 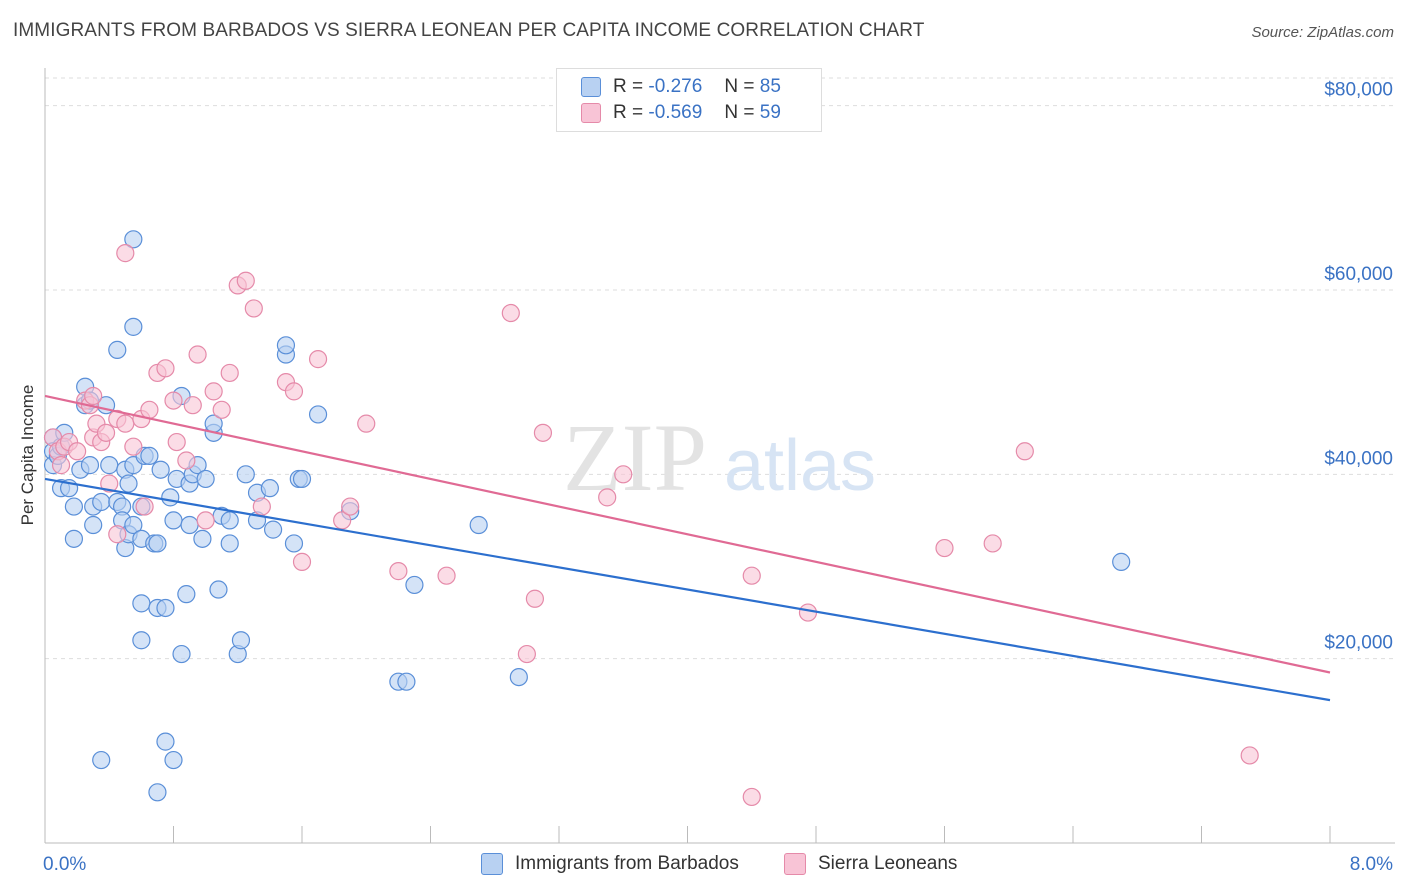 I want to click on legend-row-barbados: R = -0.276 N = 85, so click(x=681, y=87).